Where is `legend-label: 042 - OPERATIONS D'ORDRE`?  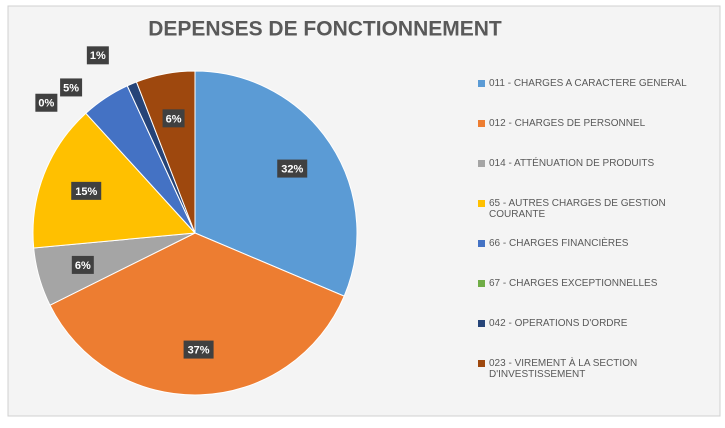 legend-label: 042 - OPERATIONS D'ORDRE is located at coordinates (558, 323).